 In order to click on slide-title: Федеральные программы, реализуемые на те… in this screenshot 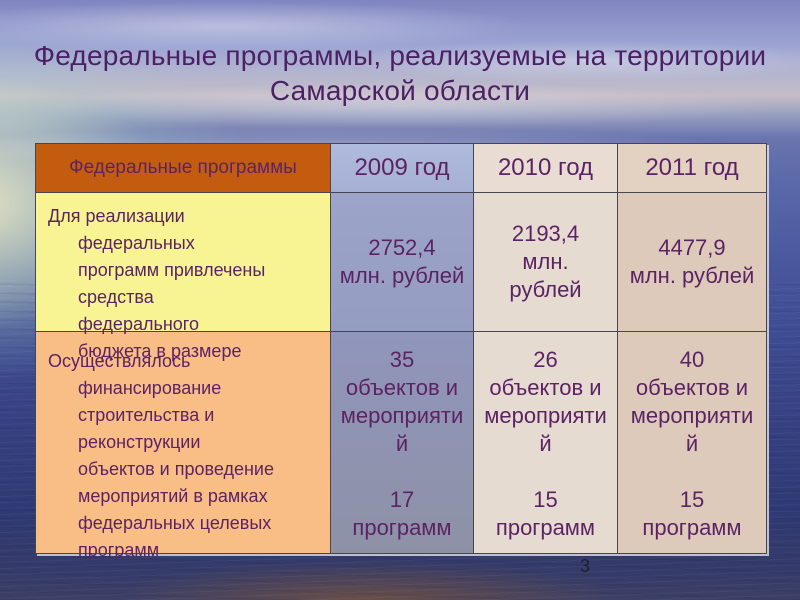, I will do `click(400, 73)`.